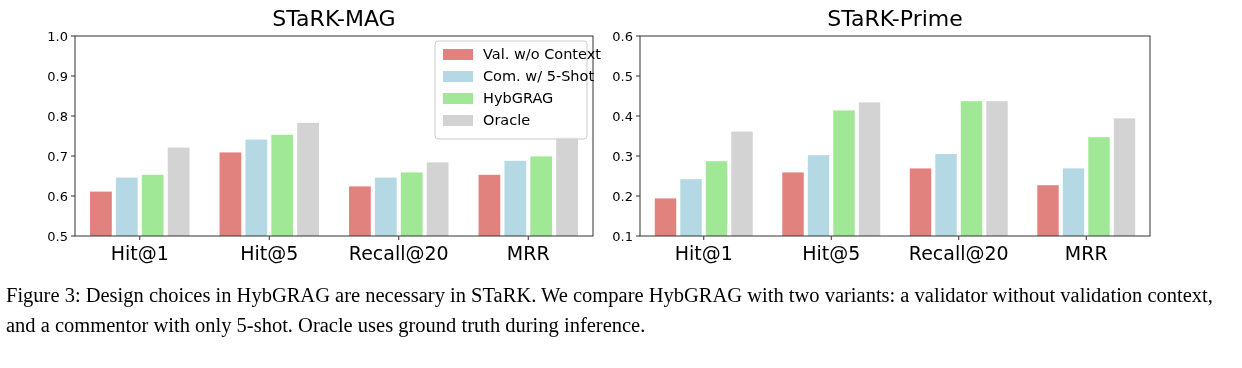 This screenshot has width=1242, height=368. What do you see at coordinates (57, 76) in the screenshot?
I see `y-tick-label: 0.9` at bounding box center [57, 76].